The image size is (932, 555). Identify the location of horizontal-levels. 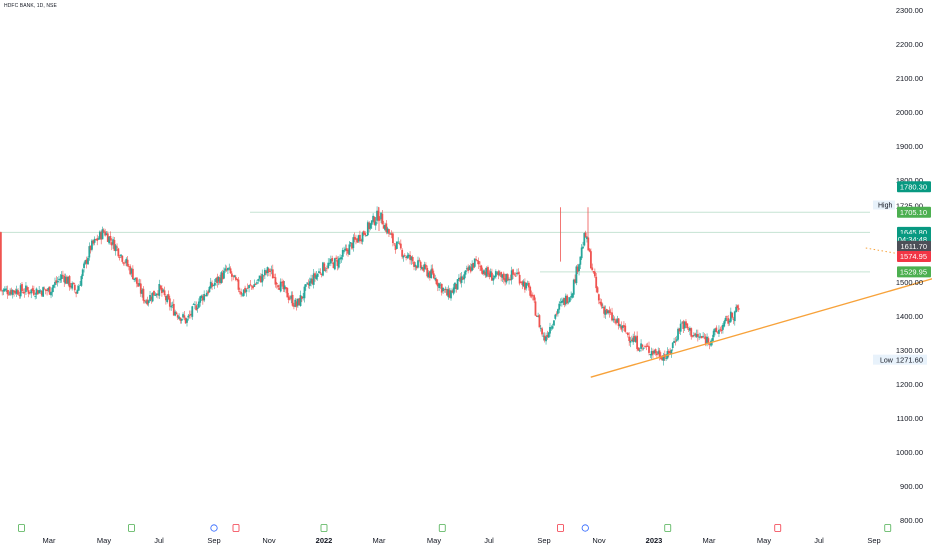
(435, 242).